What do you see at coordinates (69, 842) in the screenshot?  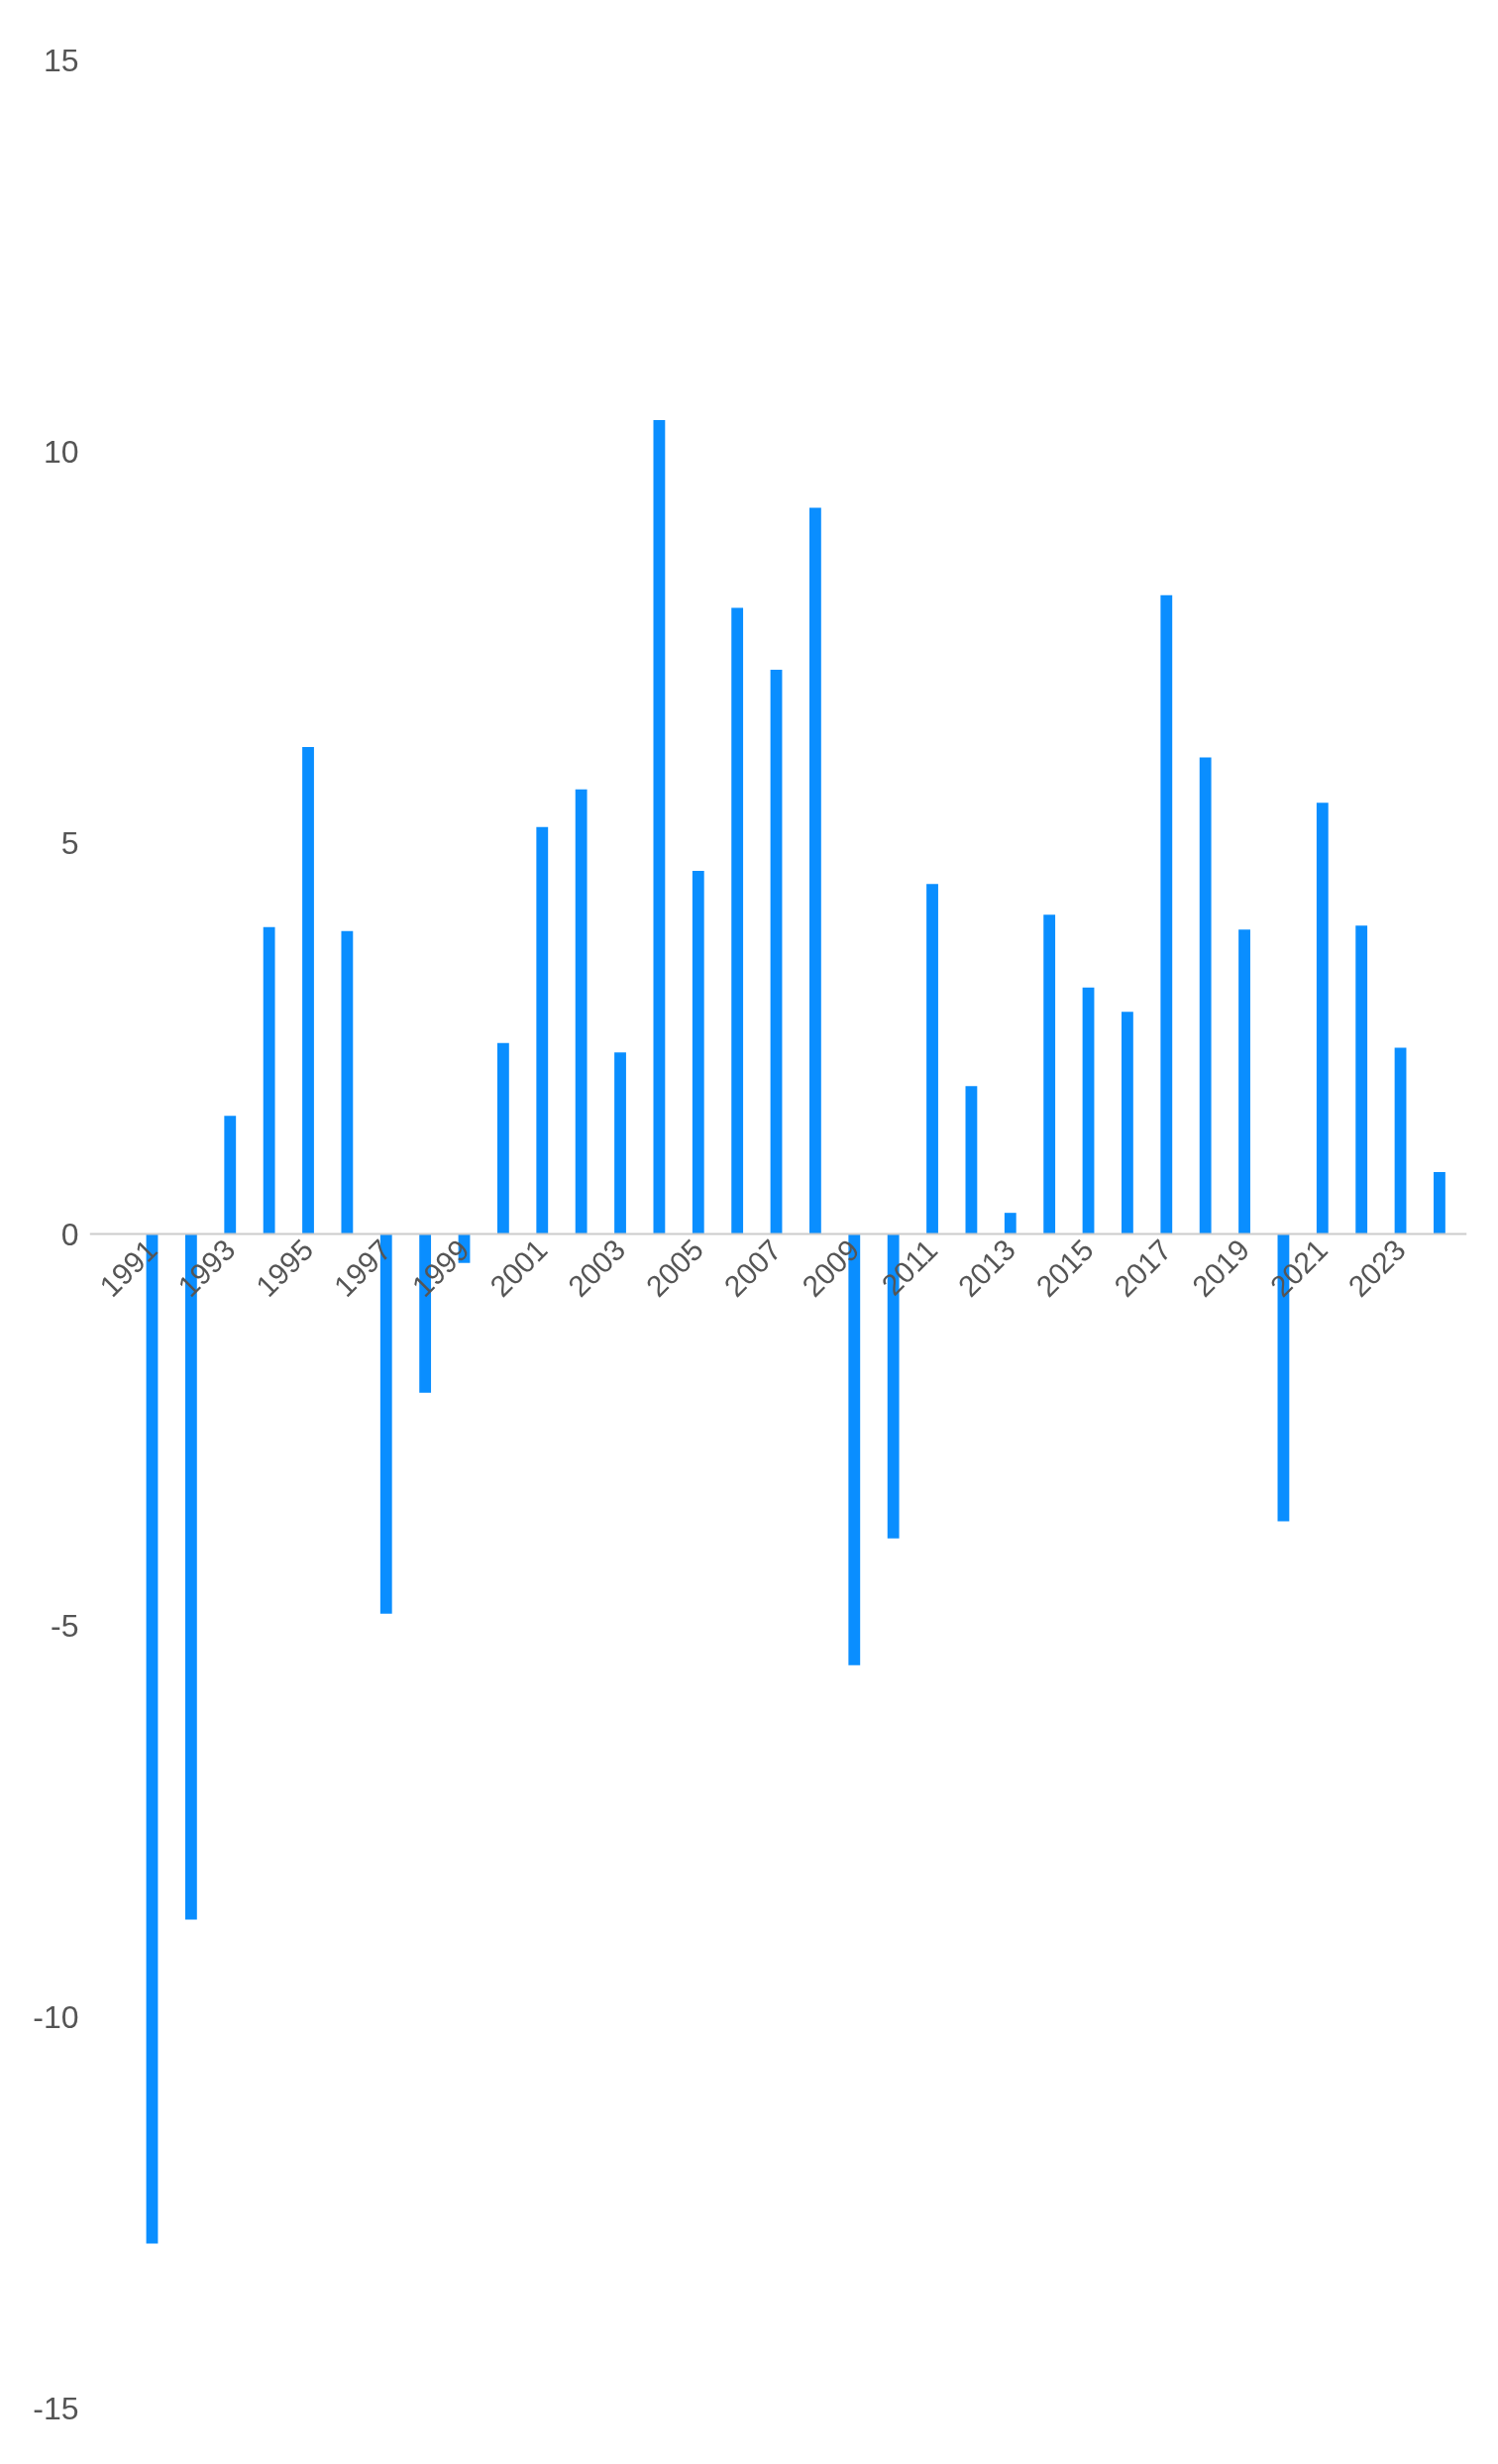 I see `y-tick-label: 5` at bounding box center [69, 842].